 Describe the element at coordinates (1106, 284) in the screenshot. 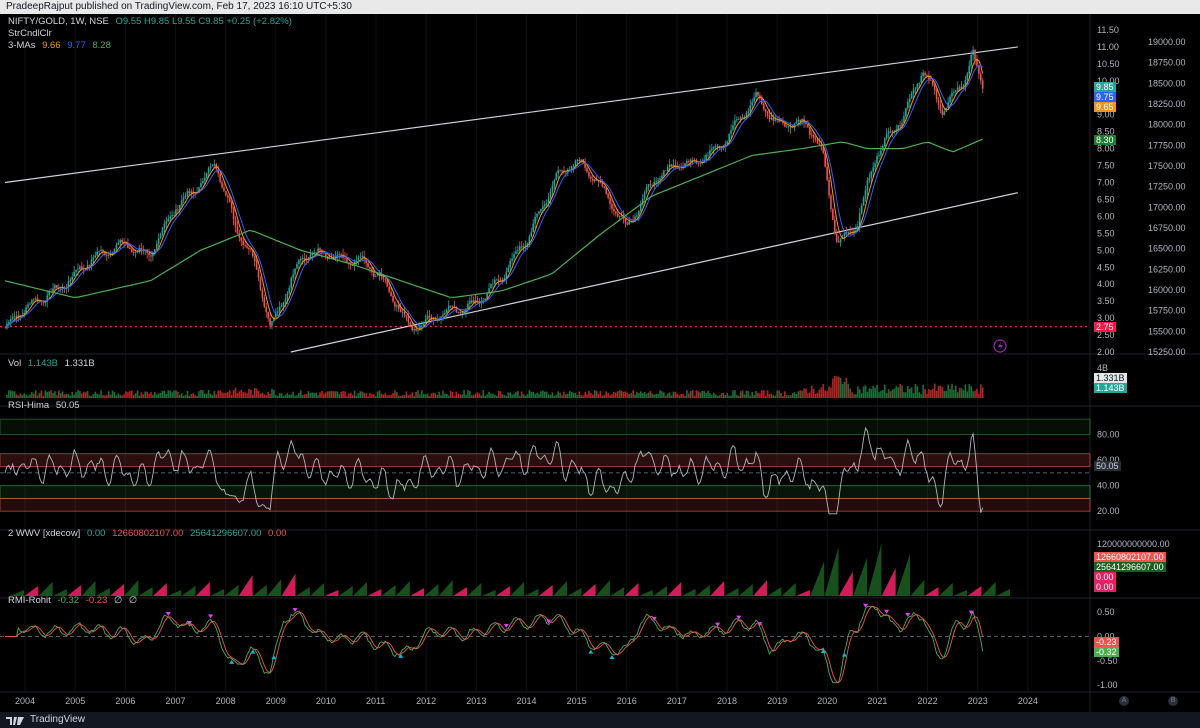

I see `ratio-tick-label: 4.00` at that location.